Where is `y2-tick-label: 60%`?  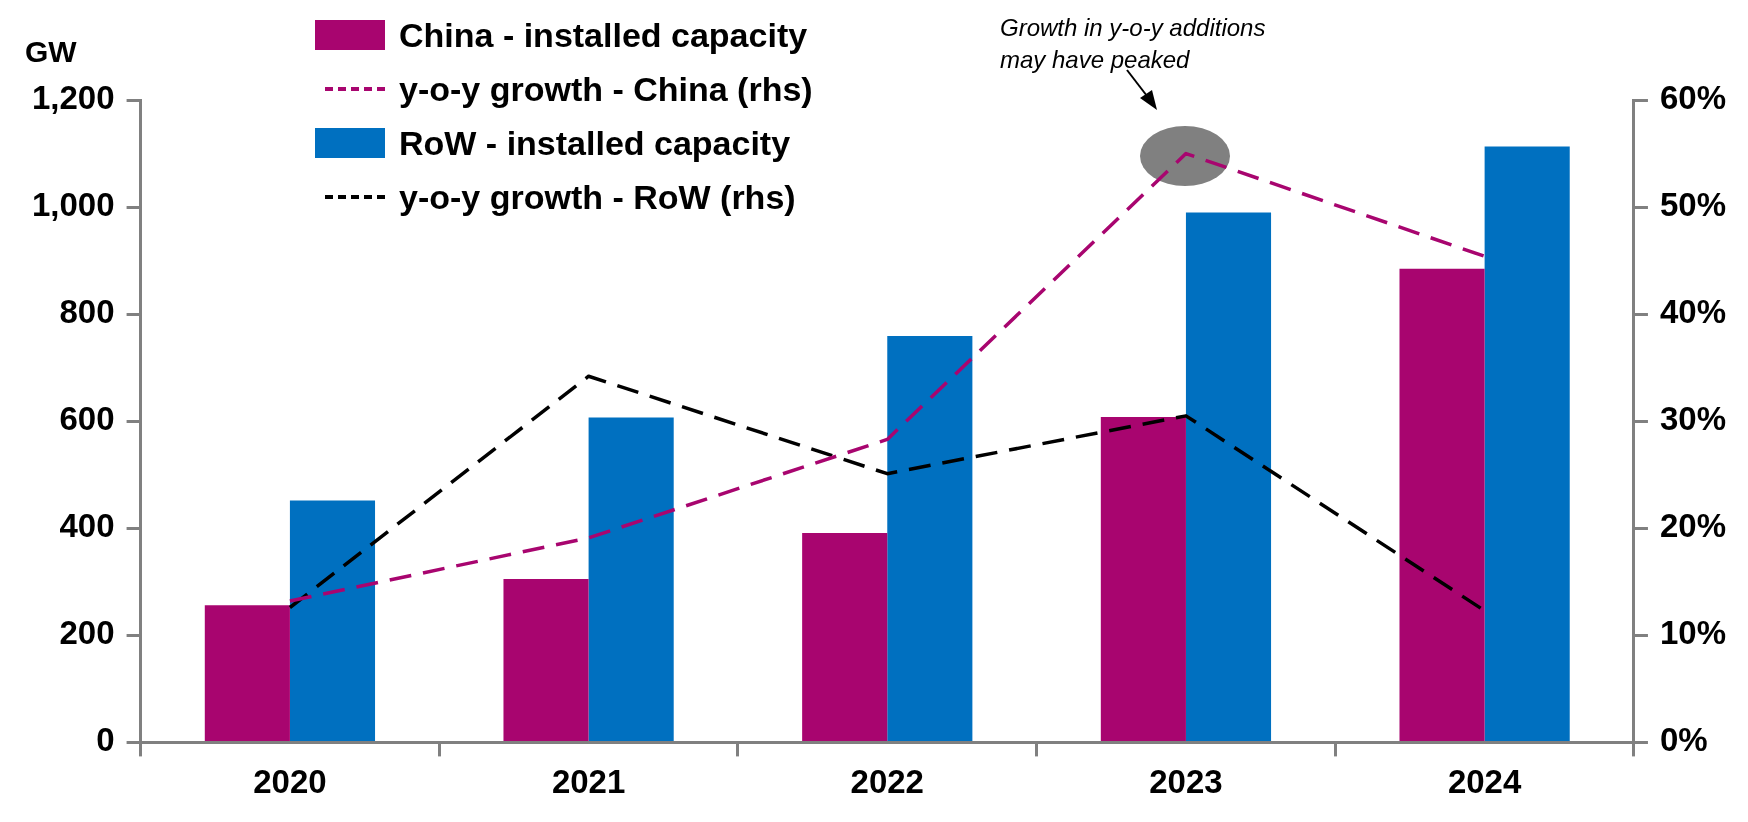
y2-tick-label: 60% is located at coordinates (1693, 98).